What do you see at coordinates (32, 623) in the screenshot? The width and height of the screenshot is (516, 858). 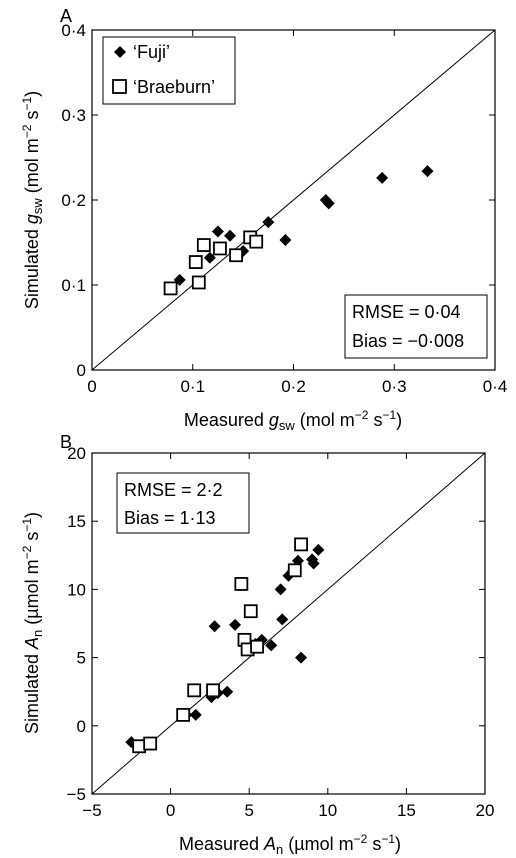 I see `panel-b-y-axis-label: Simulated An (µmol m−2 s−1)` at bounding box center [32, 623].